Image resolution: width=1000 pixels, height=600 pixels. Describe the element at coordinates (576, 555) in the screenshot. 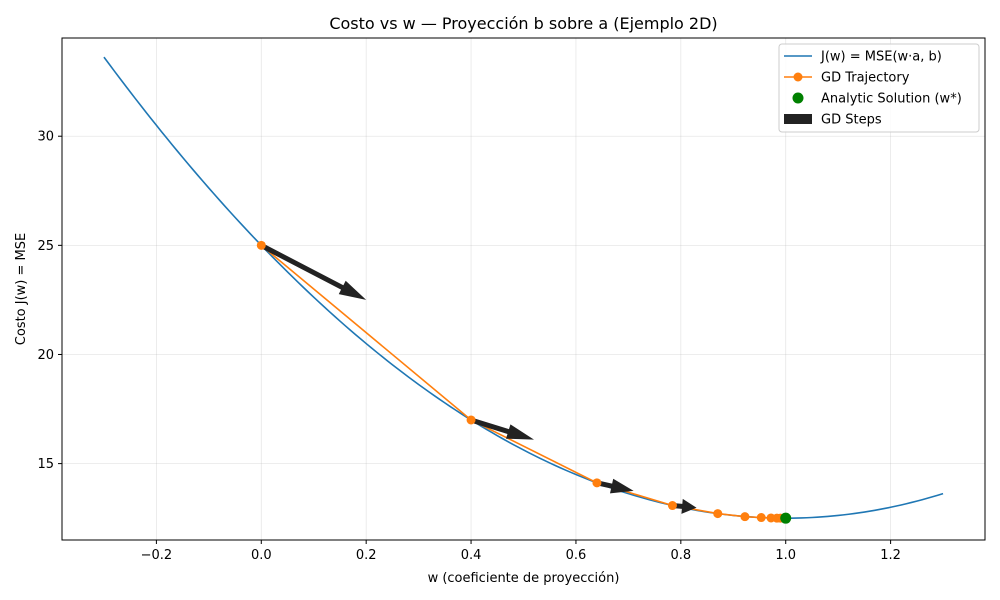

I see `x-tick-label: 0.6` at that location.